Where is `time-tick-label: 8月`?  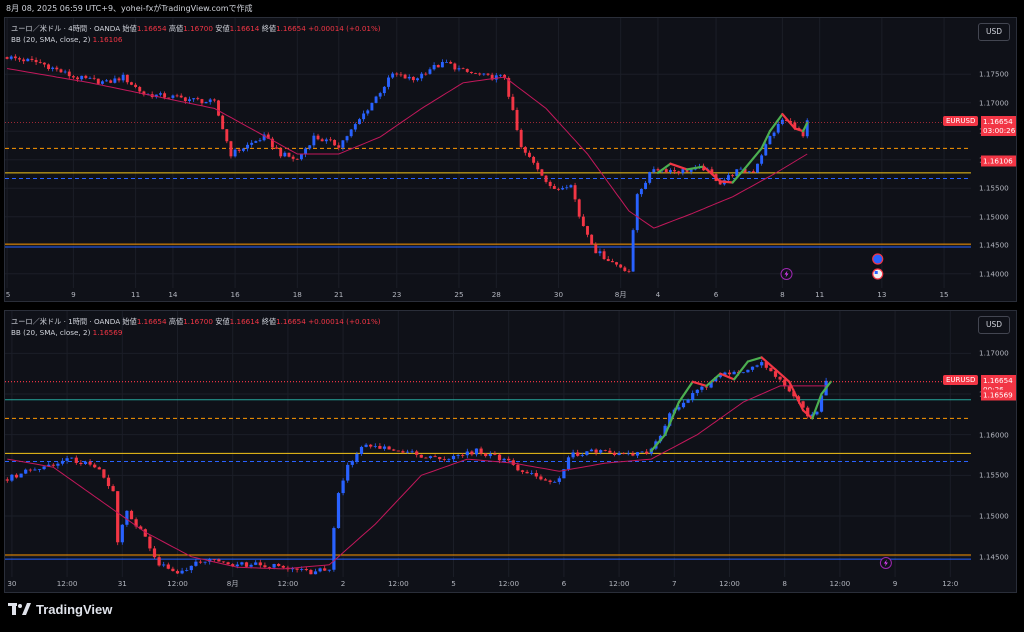
time-tick-label: 8月 is located at coordinates (232, 583).